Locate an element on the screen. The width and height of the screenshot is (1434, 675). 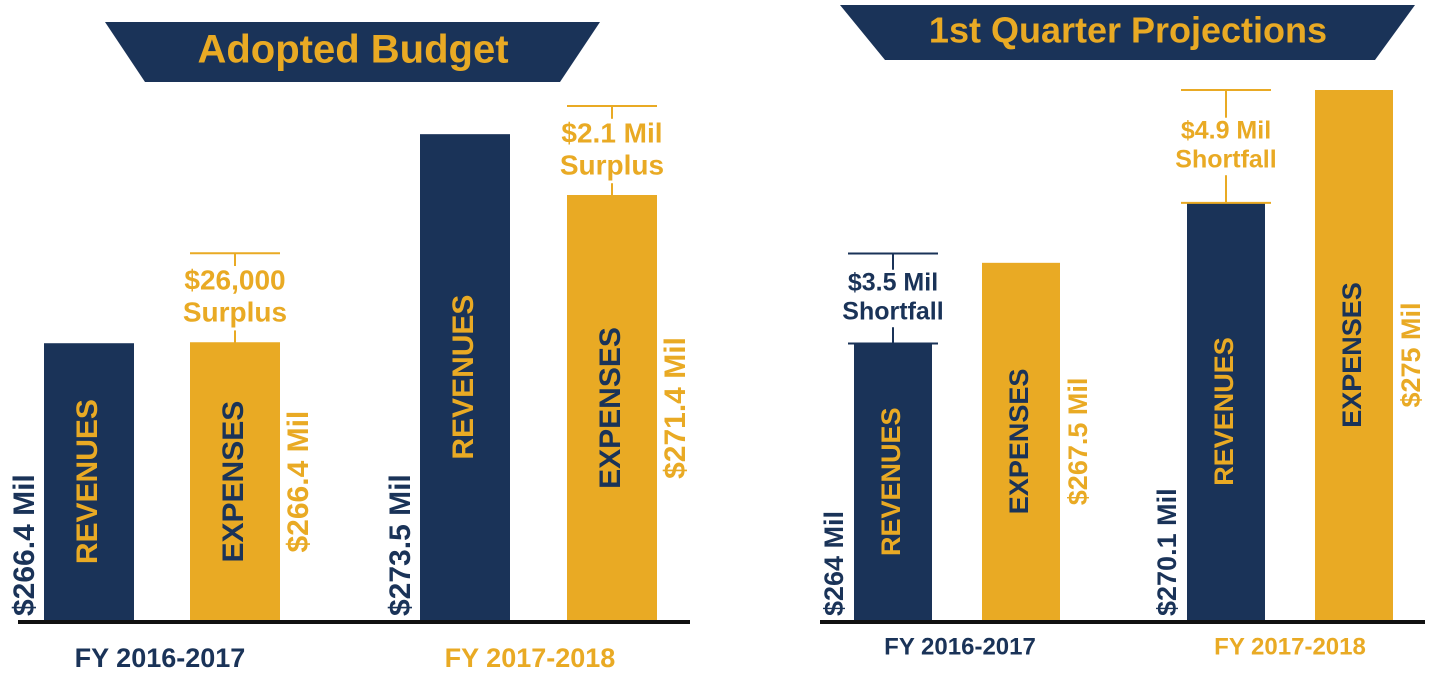
chart-title: 1st Quarter Projections is located at coordinates (1128, 30).